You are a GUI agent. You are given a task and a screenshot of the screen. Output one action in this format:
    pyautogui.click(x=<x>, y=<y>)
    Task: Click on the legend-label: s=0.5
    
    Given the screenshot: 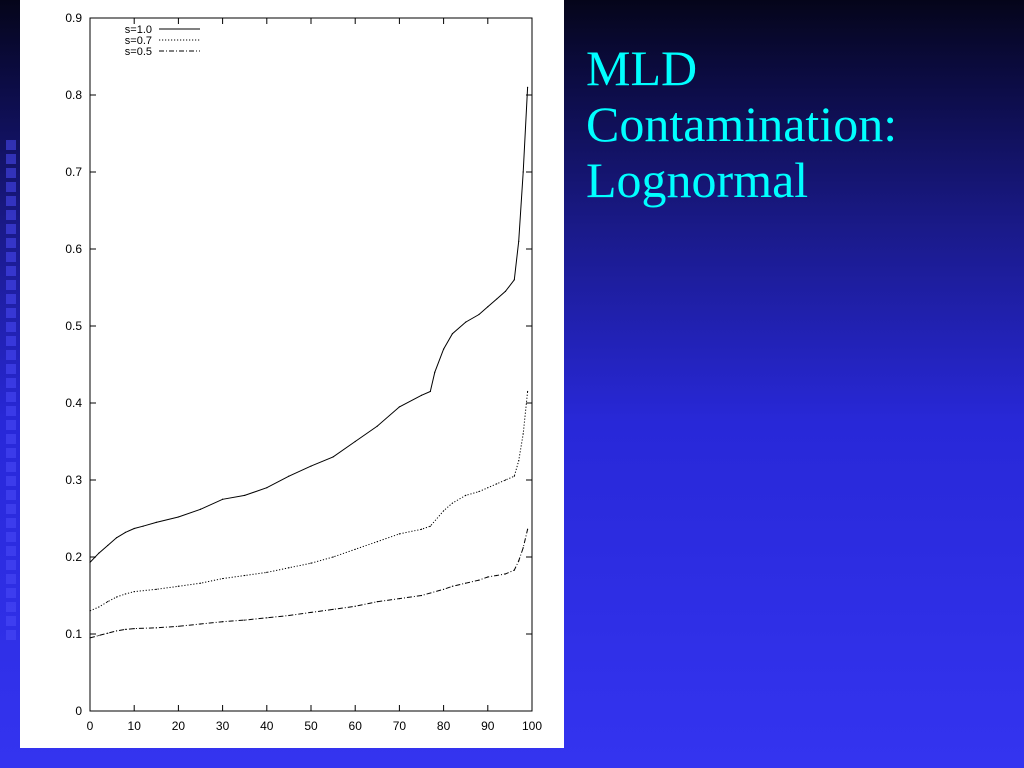 What is the action you would take?
    pyautogui.click(x=138, y=52)
    